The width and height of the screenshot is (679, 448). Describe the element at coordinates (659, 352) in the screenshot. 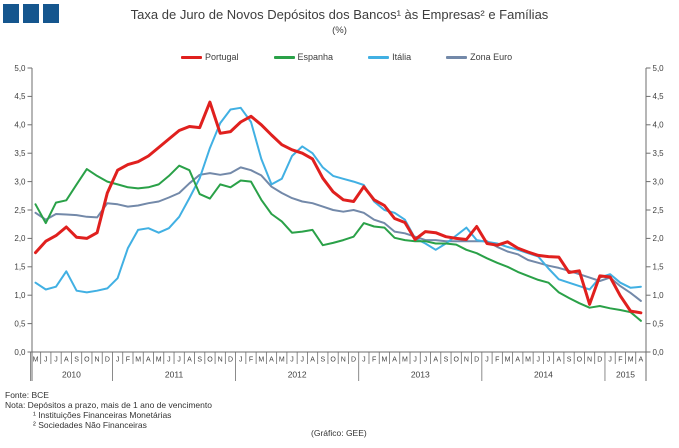

I see `y-axis-label-right: 0,0` at that location.